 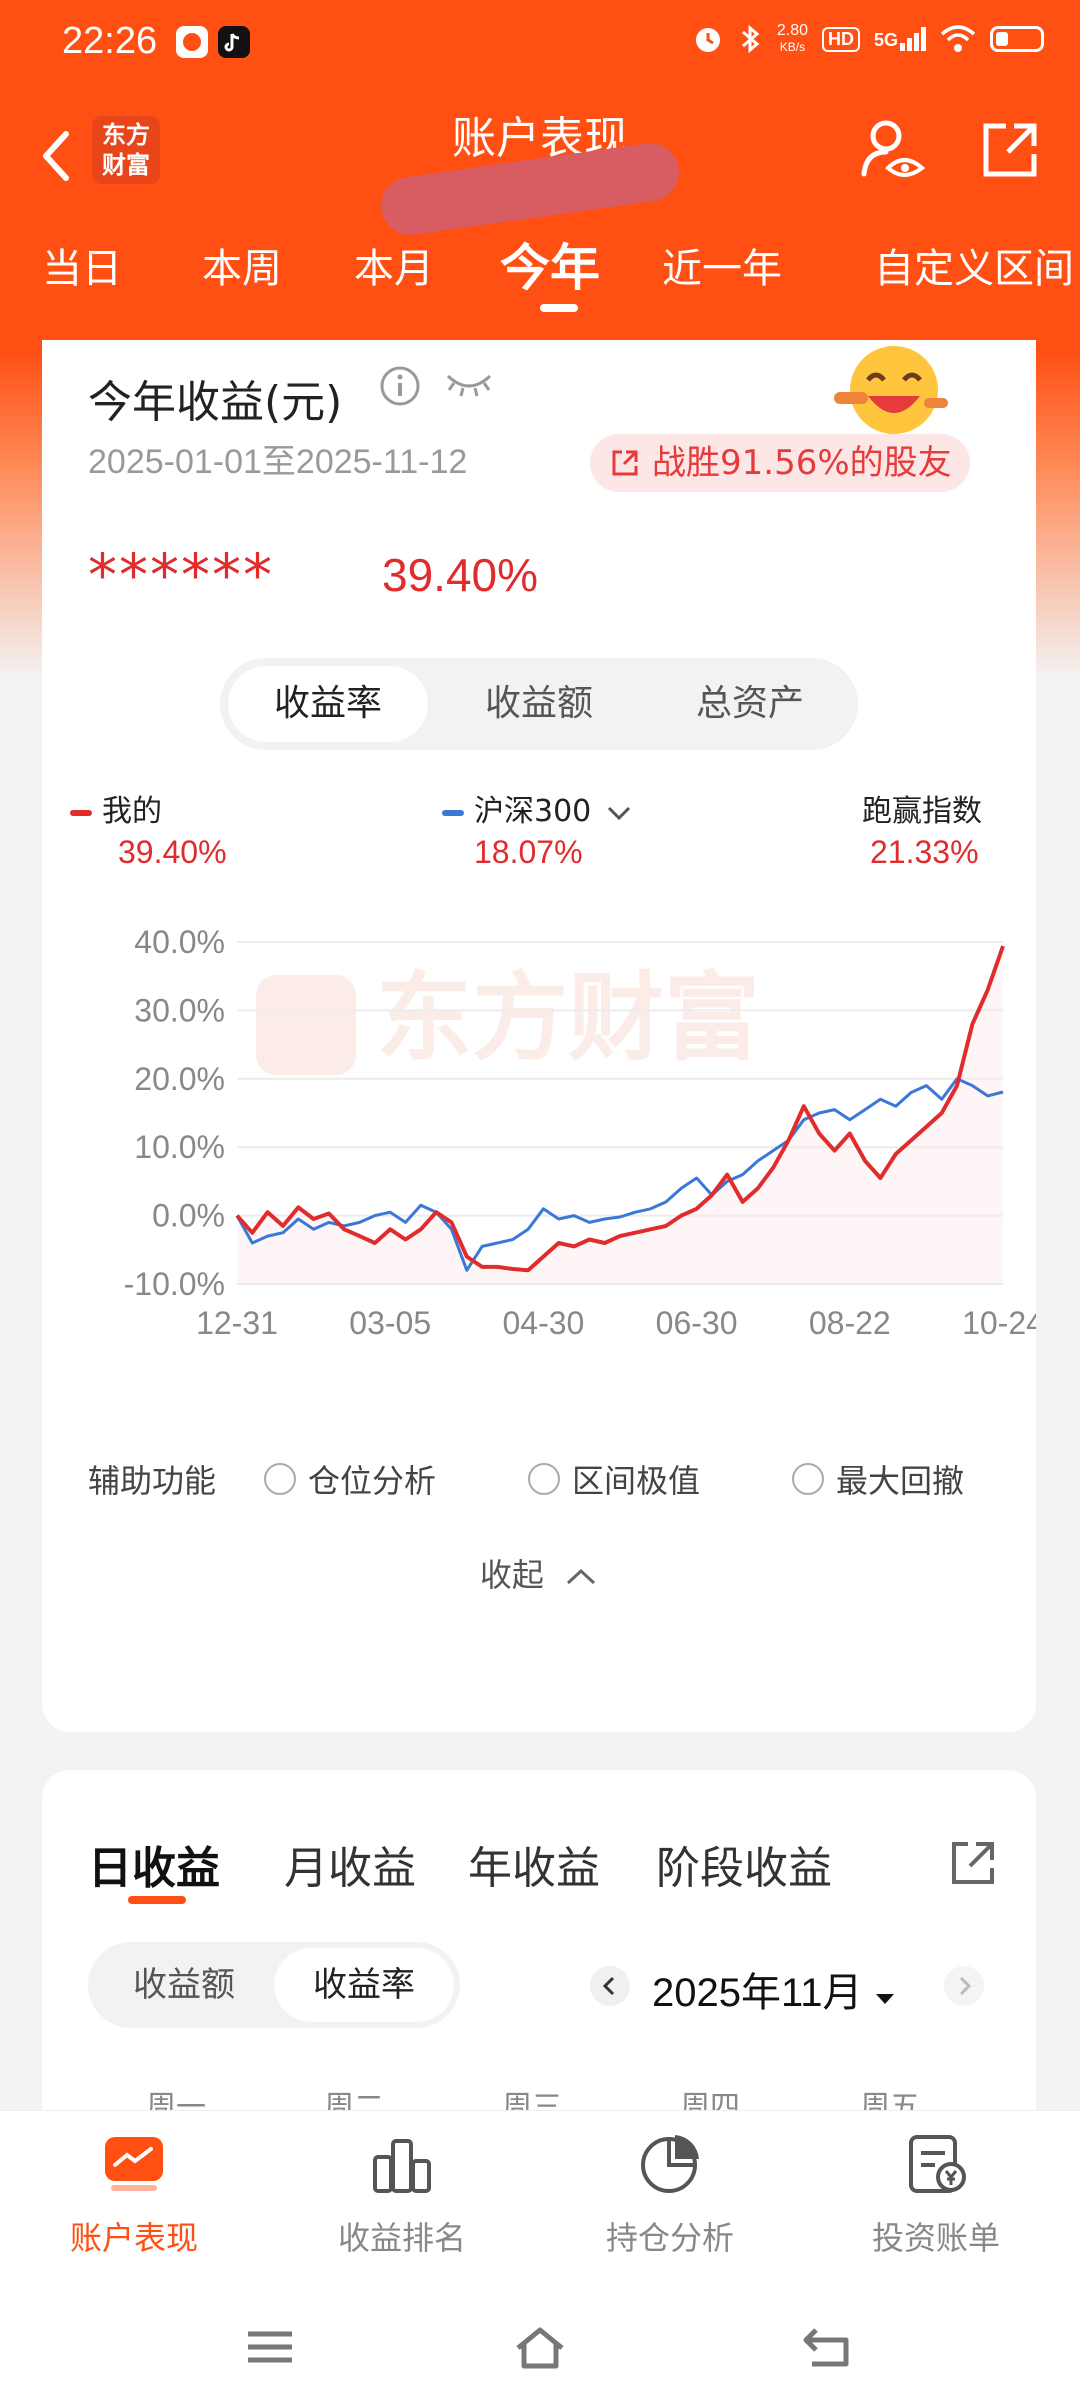 What do you see at coordinates (453, 812) in the screenshot?
I see `legend-index-swatch` at bounding box center [453, 812].